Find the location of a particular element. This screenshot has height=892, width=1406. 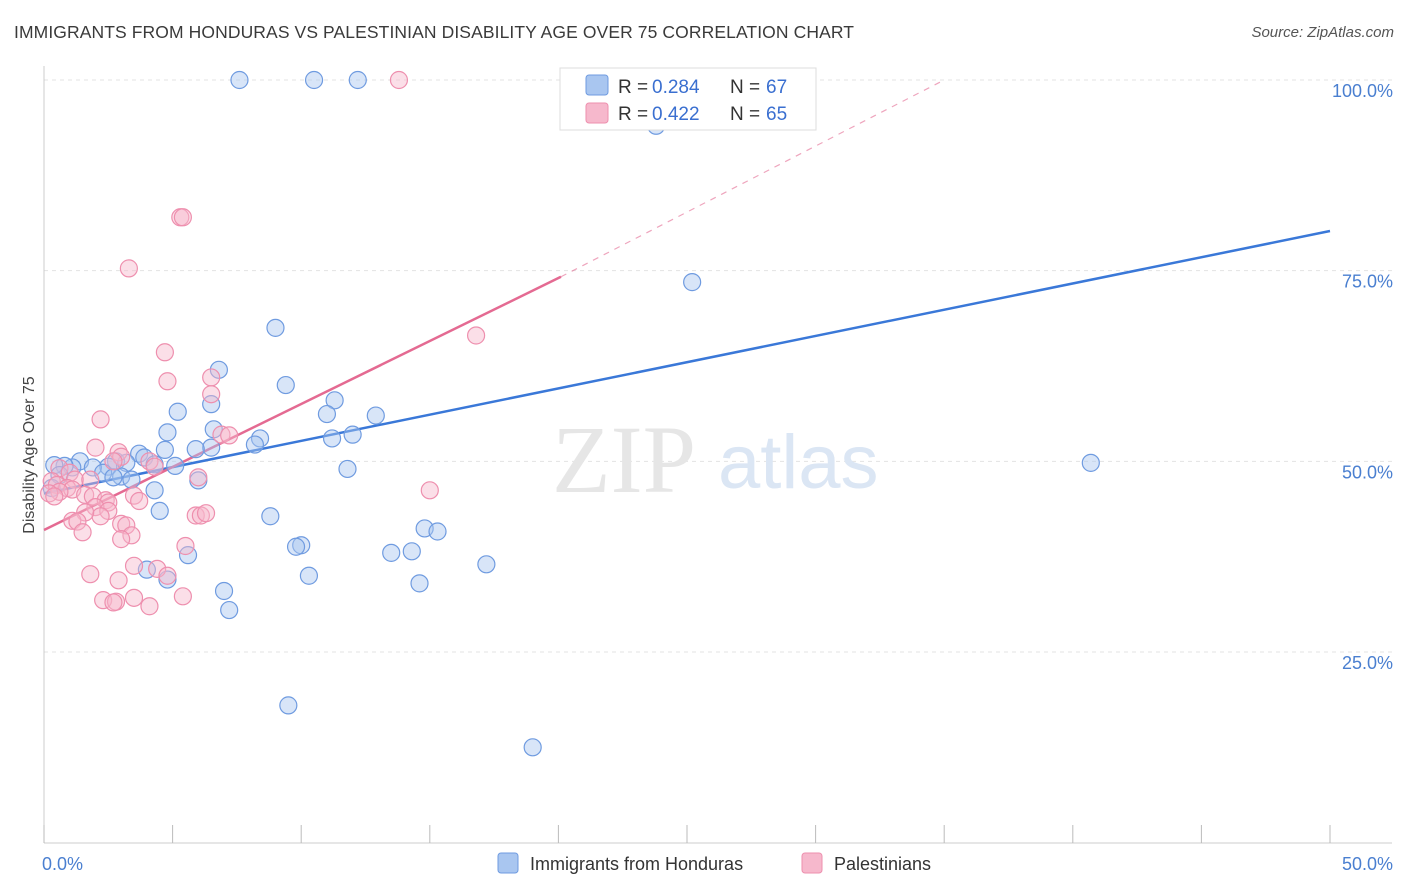

bottom-legend: Immigrants from Honduras Palestinians is located at coordinates (714, 863).